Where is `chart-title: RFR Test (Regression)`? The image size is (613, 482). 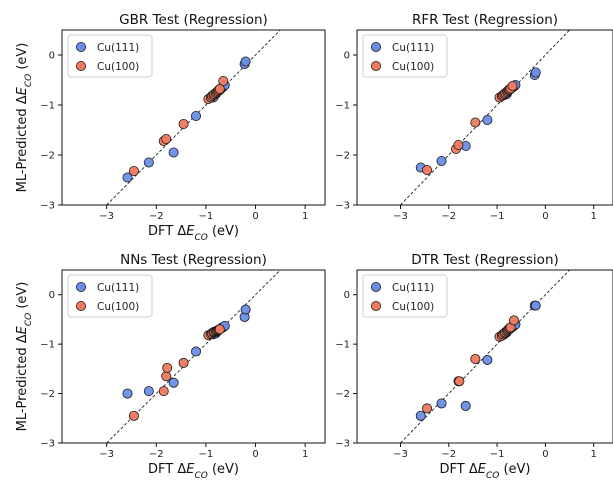
chart-title: RFR Test (Regression) is located at coordinates (485, 20).